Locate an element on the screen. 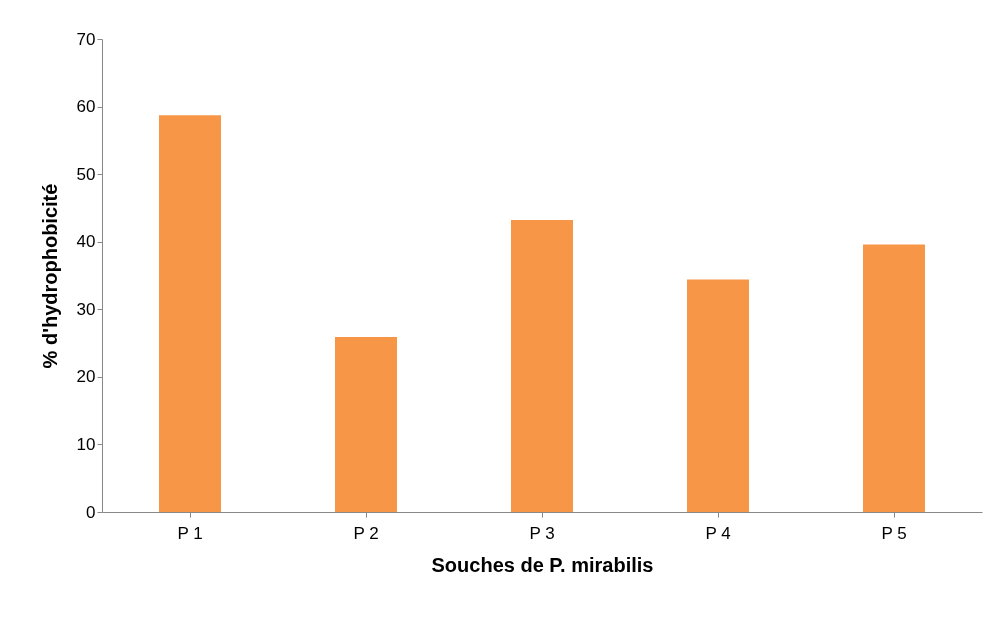  x-tick-label: P 1 is located at coordinates (190, 533).